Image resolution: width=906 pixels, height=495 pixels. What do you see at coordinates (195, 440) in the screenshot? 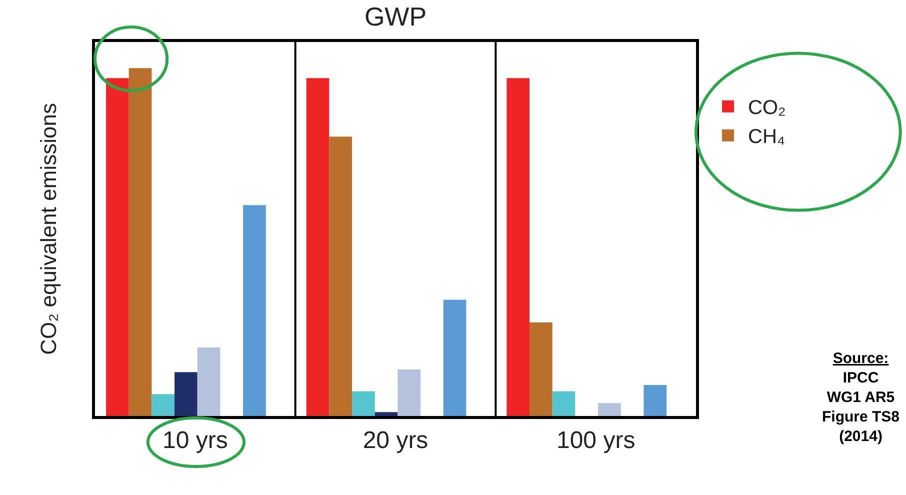
I see `x-tick-label: 10 yrs` at bounding box center [195, 440].